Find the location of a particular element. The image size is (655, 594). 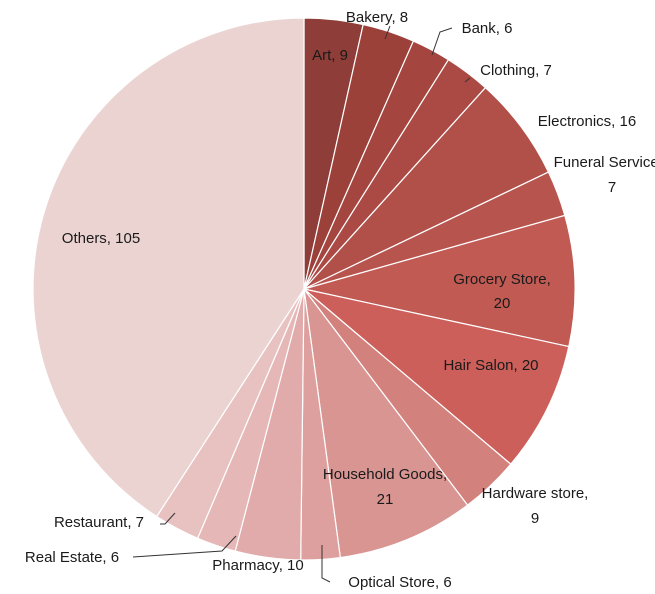

slice-label: Bakery, 8 is located at coordinates (377, 17).